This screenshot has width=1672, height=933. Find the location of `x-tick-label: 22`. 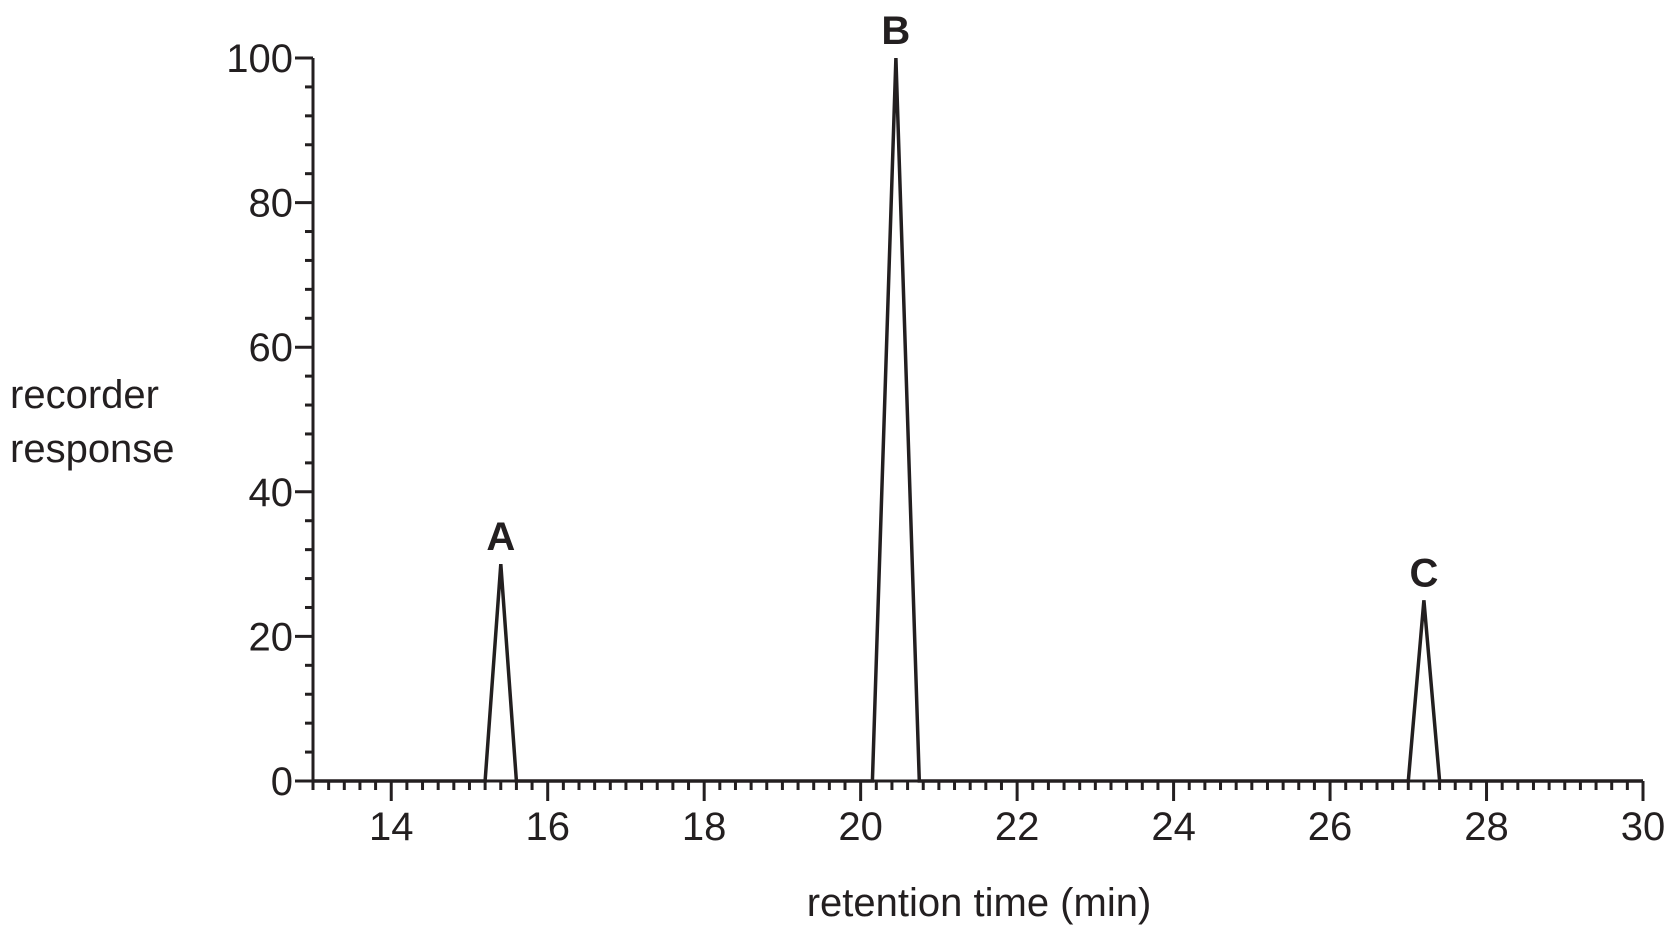

x-tick-label: 22 is located at coordinates (1017, 827).